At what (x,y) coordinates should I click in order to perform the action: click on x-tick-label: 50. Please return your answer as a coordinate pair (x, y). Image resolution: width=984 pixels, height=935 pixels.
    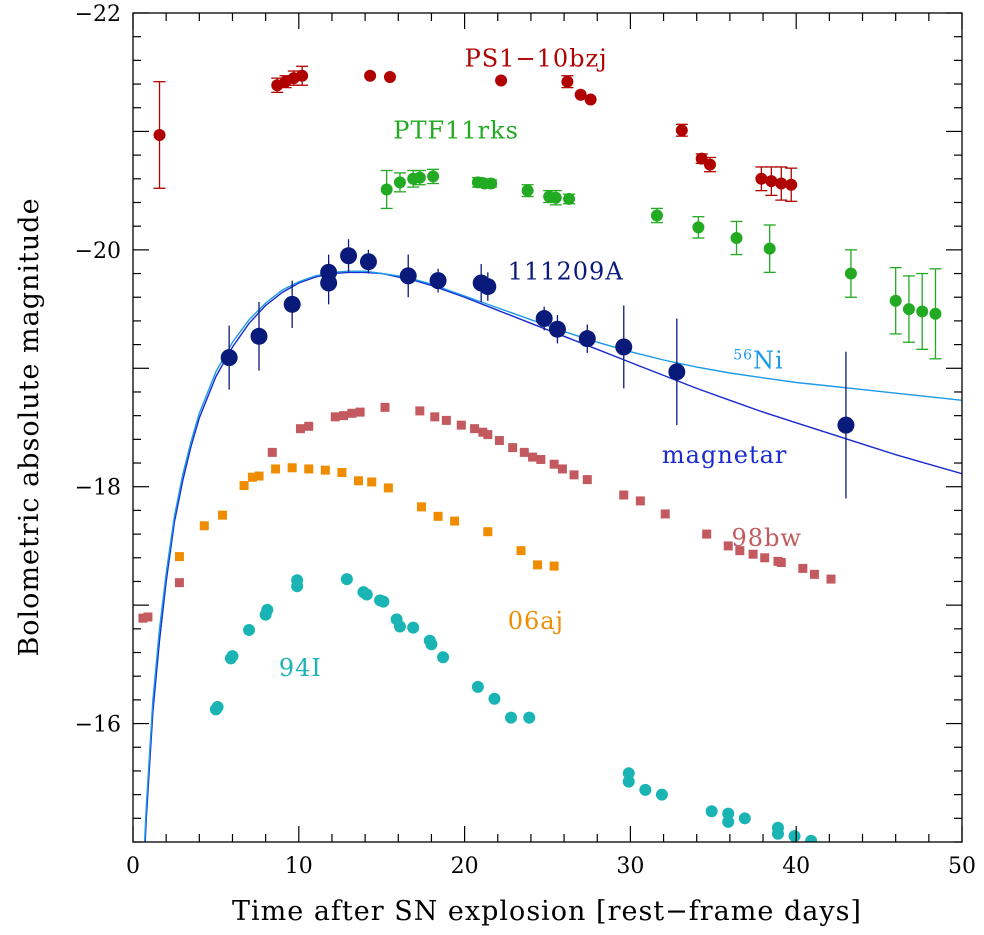
    Looking at the image, I should click on (962, 866).